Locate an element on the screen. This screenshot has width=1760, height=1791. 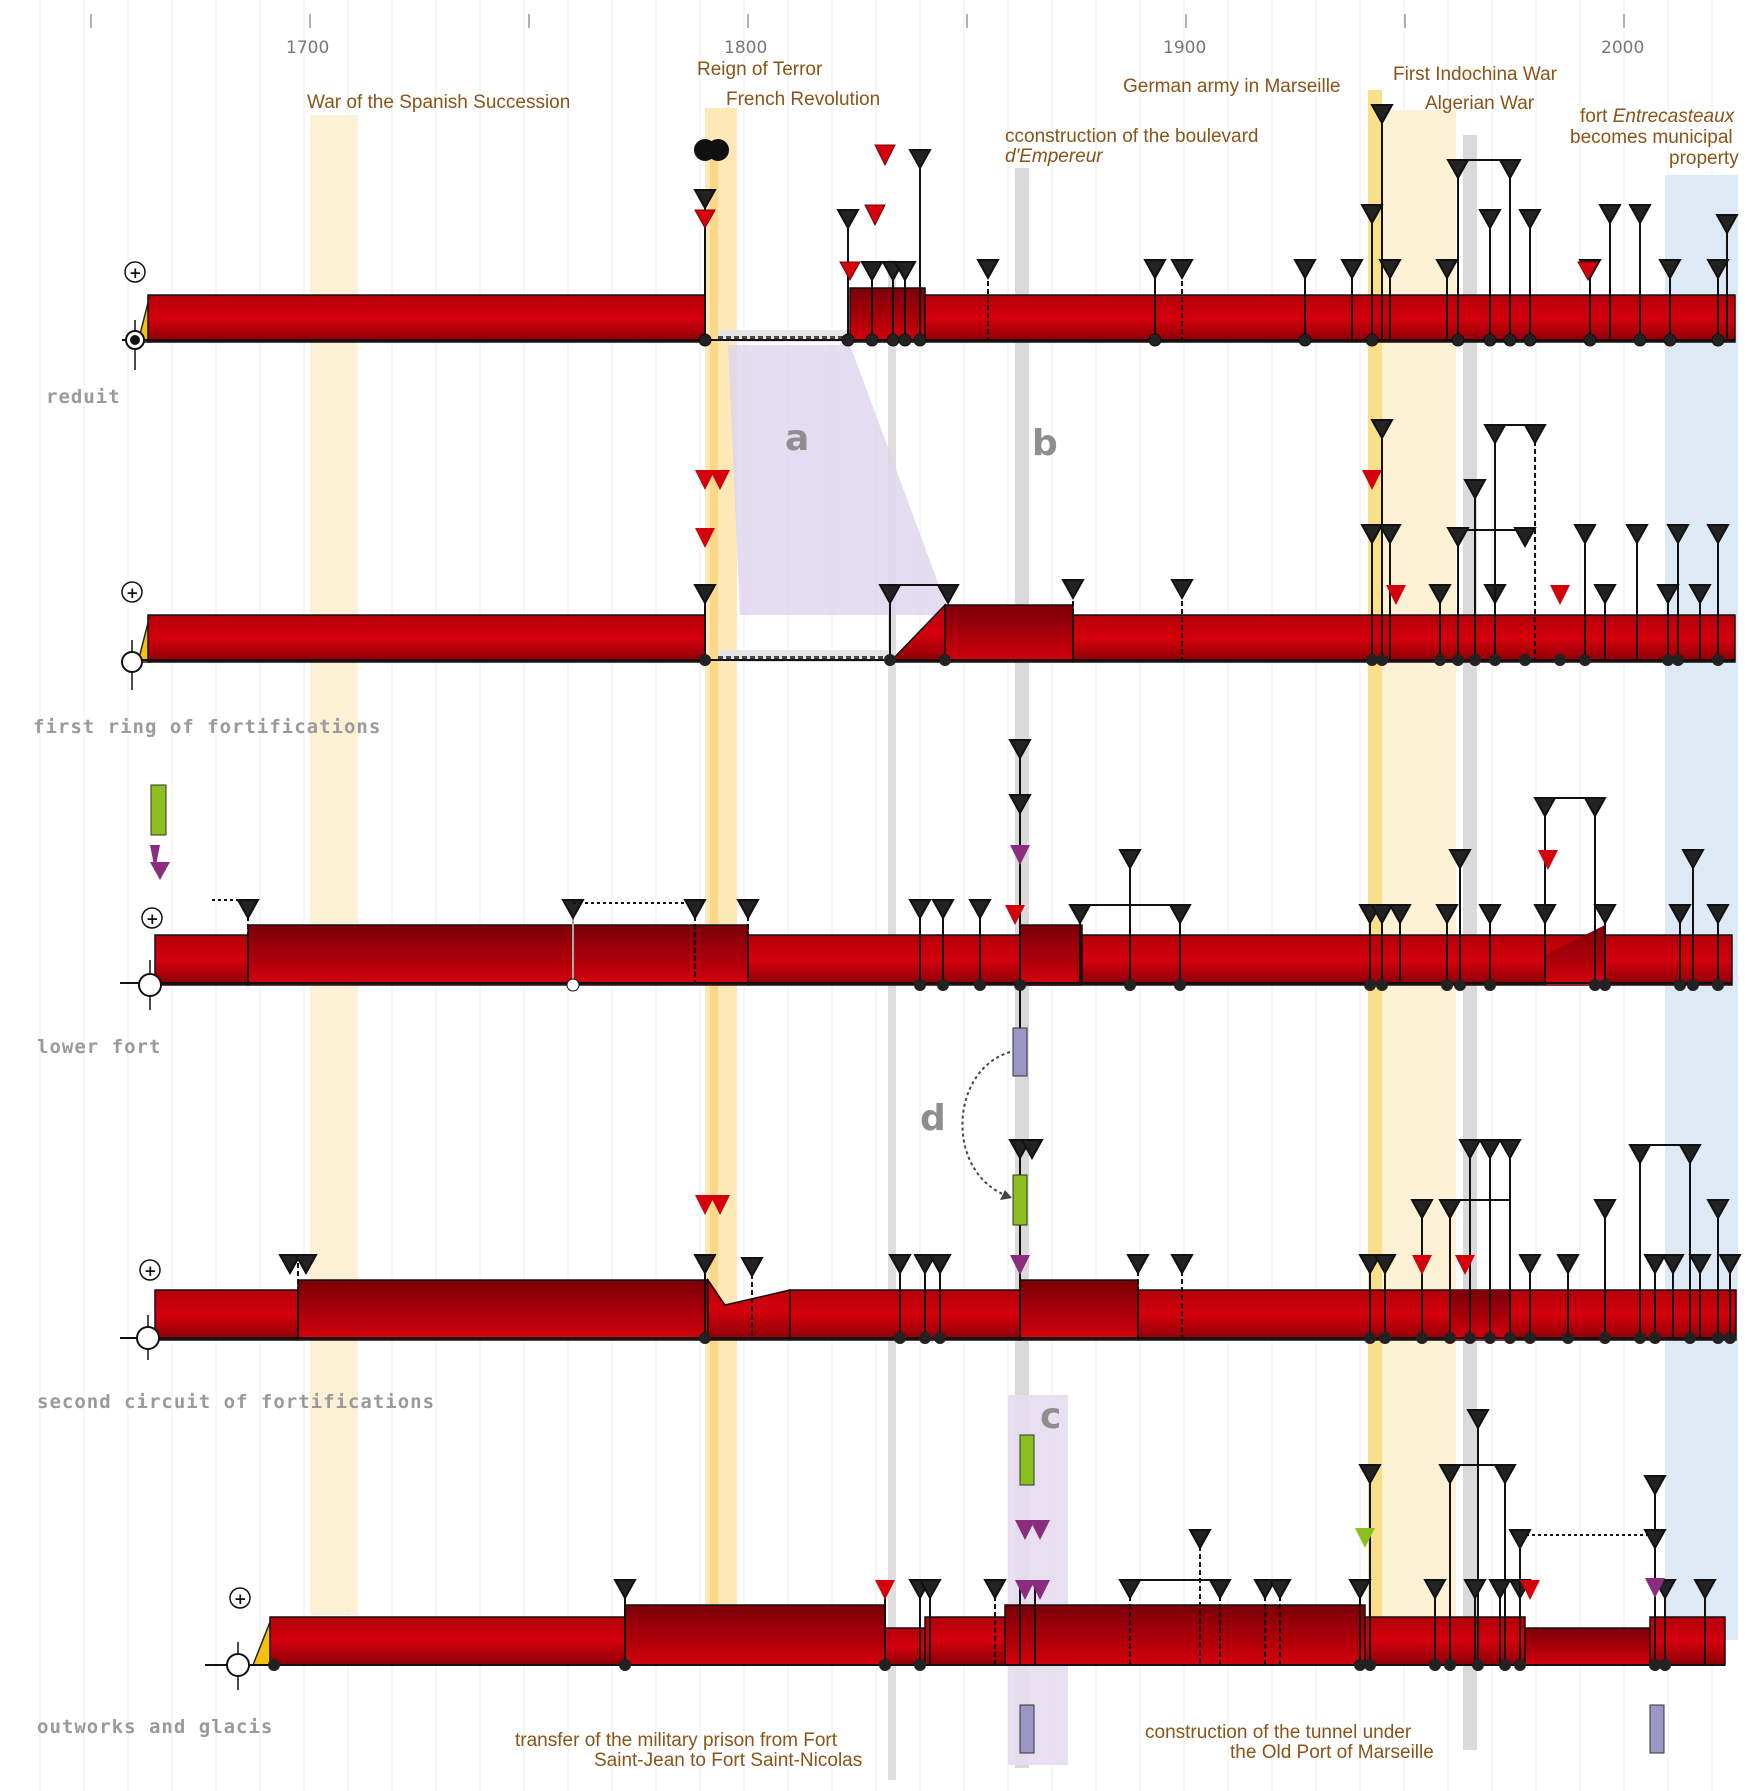
label-municipal-italic: Entrecasteaux is located at coordinates (1674, 116).